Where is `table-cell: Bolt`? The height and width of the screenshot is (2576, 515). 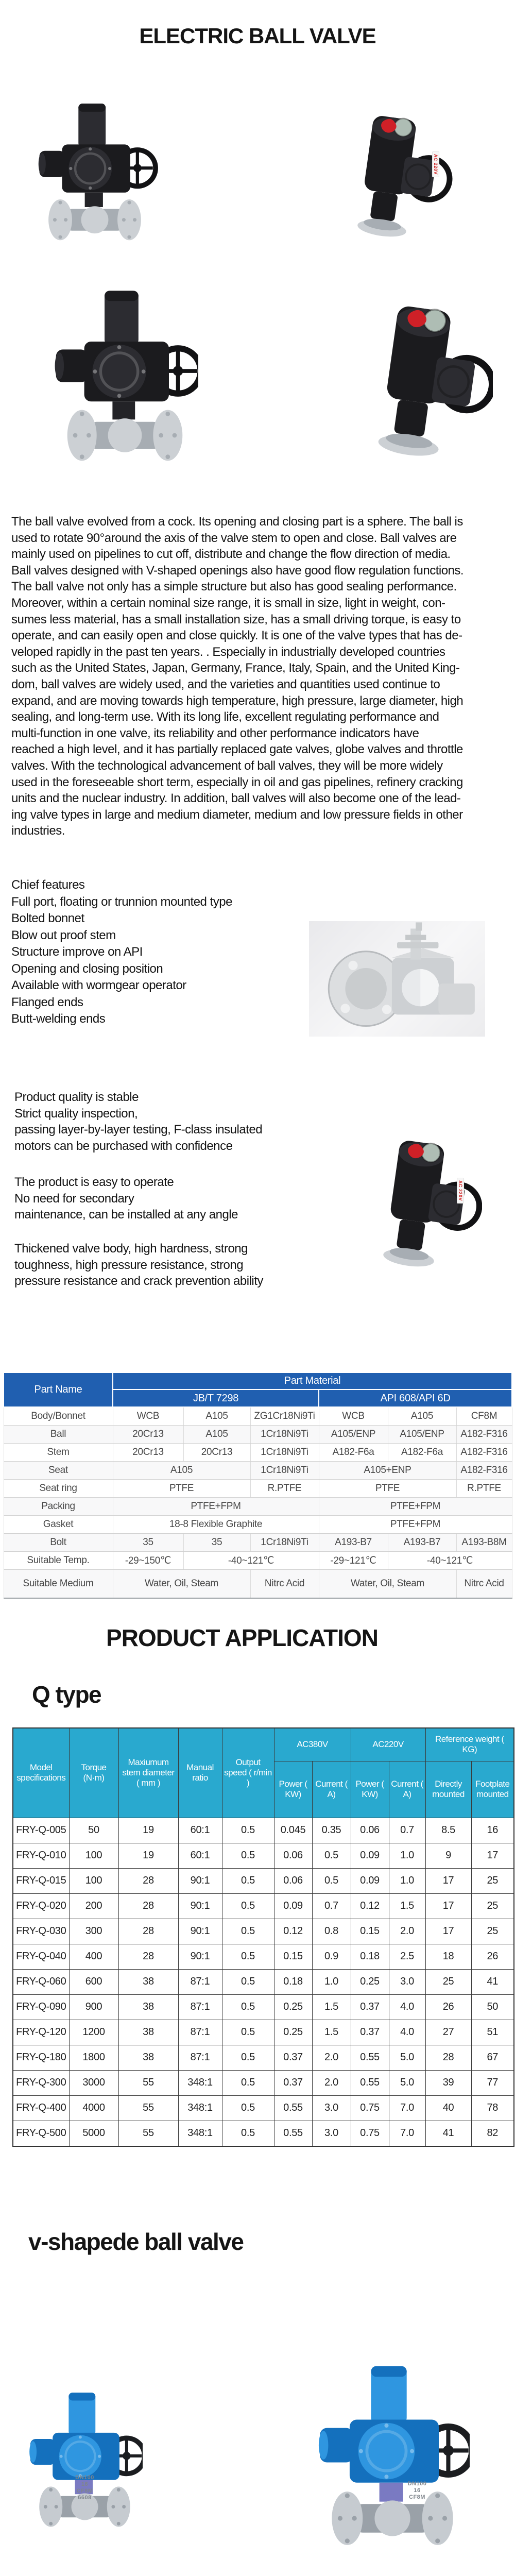
table-cell: Bolt is located at coordinates (58, 1542).